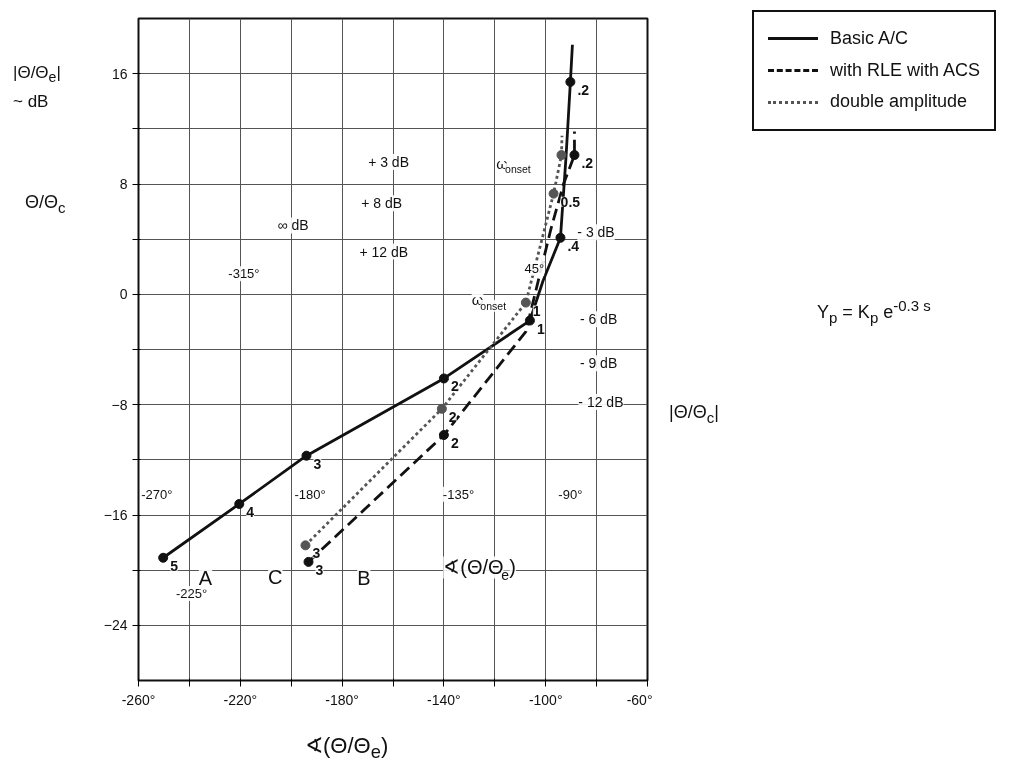  What do you see at coordinates (244, 274) in the screenshot?
I see `annotation: -315°` at bounding box center [244, 274].